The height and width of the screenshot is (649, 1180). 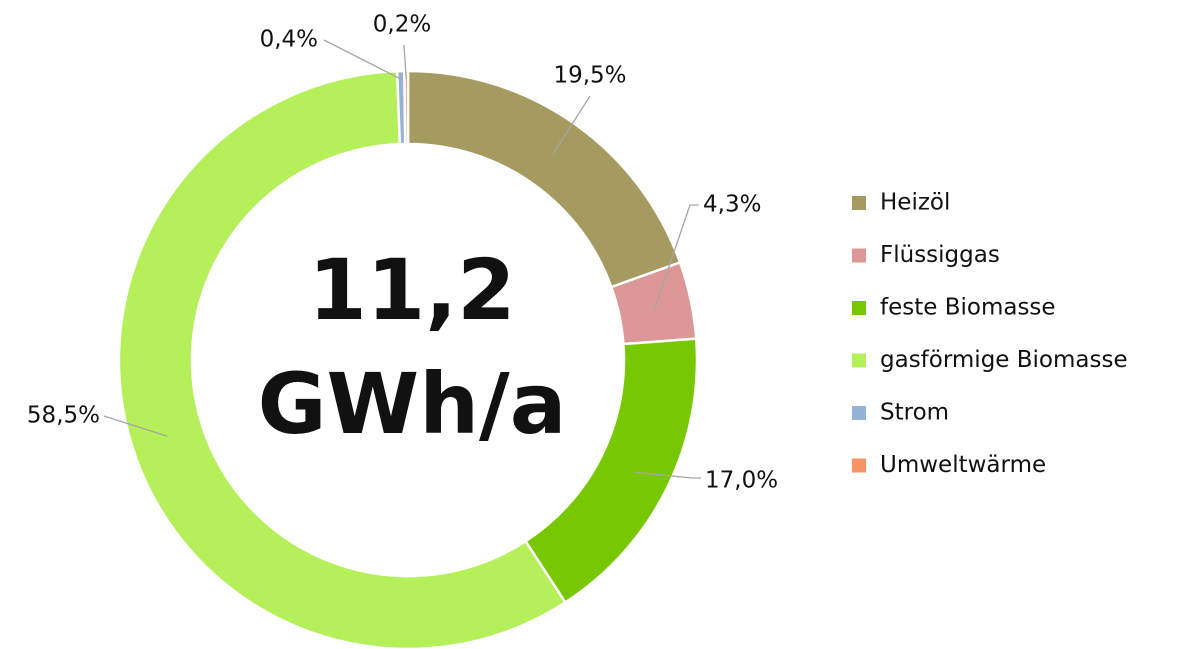 What do you see at coordinates (411, 290) in the screenshot?
I see `center-value: 11,2` at bounding box center [411, 290].